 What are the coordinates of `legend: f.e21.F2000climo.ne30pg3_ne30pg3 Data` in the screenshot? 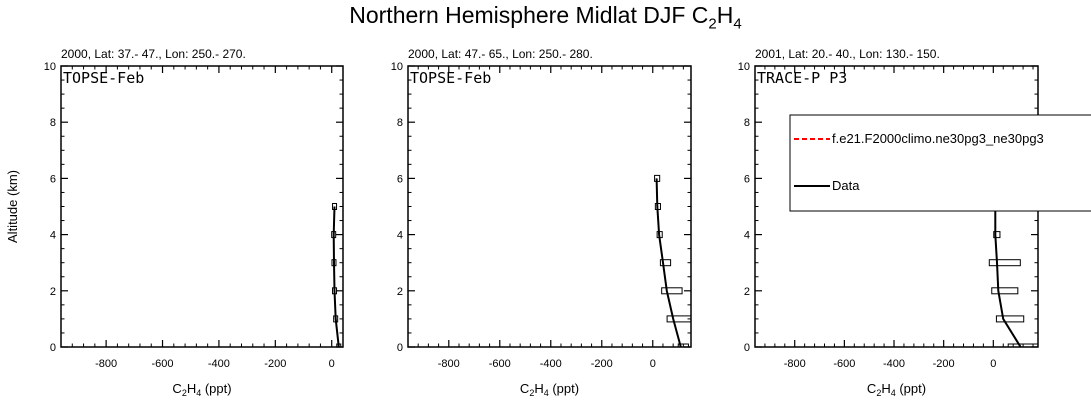 It's located at (940, 163).